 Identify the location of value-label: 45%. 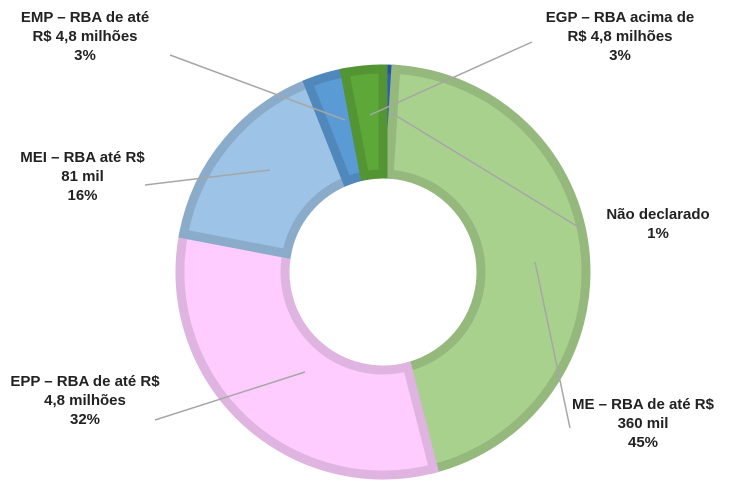
(643, 442).